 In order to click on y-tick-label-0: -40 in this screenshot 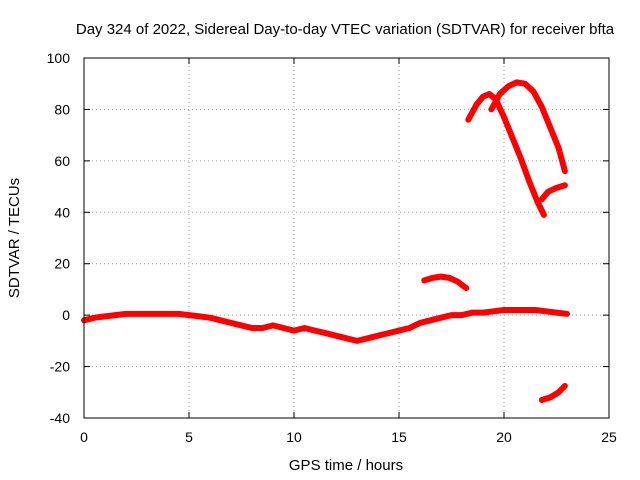, I will do `click(60, 418)`.